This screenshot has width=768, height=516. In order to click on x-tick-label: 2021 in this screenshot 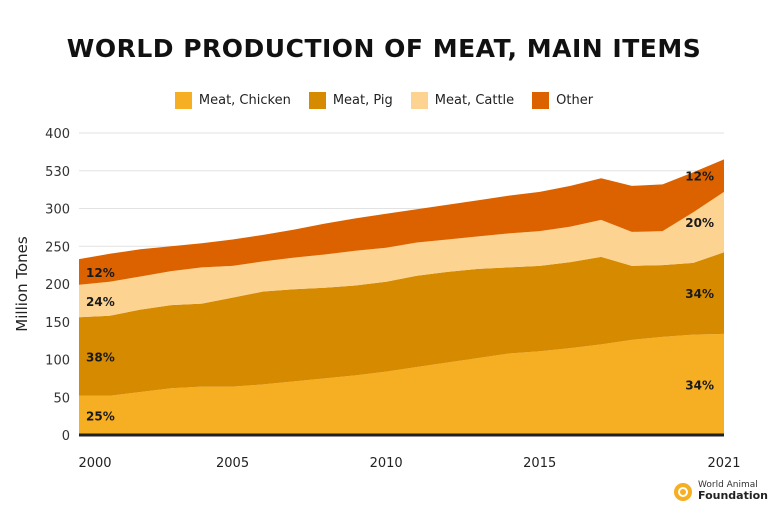, I will do `click(723, 463)`.